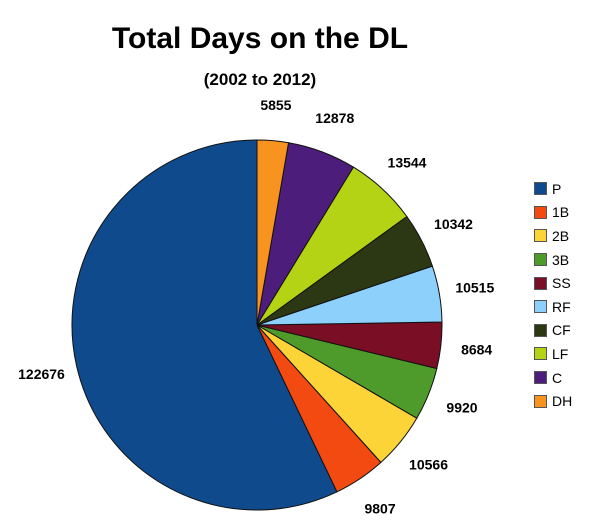 The image size is (600, 524). What do you see at coordinates (474, 288) in the screenshot?
I see `data-label-rf: 10515` at bounding box center [474, 288].